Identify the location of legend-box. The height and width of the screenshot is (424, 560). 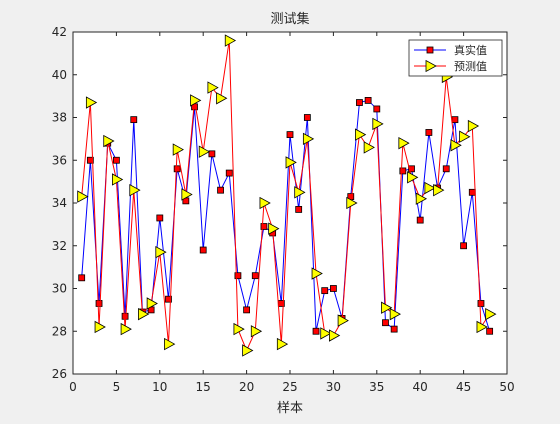
(455, 58).